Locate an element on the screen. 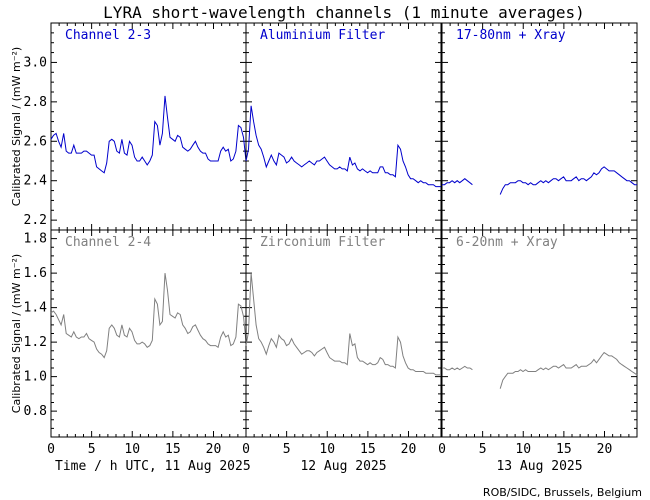 Image resolution: width=650 pixels, height=500 pixels. panel-1-0: Channel 2-4 is located at coordinates (148, 333).